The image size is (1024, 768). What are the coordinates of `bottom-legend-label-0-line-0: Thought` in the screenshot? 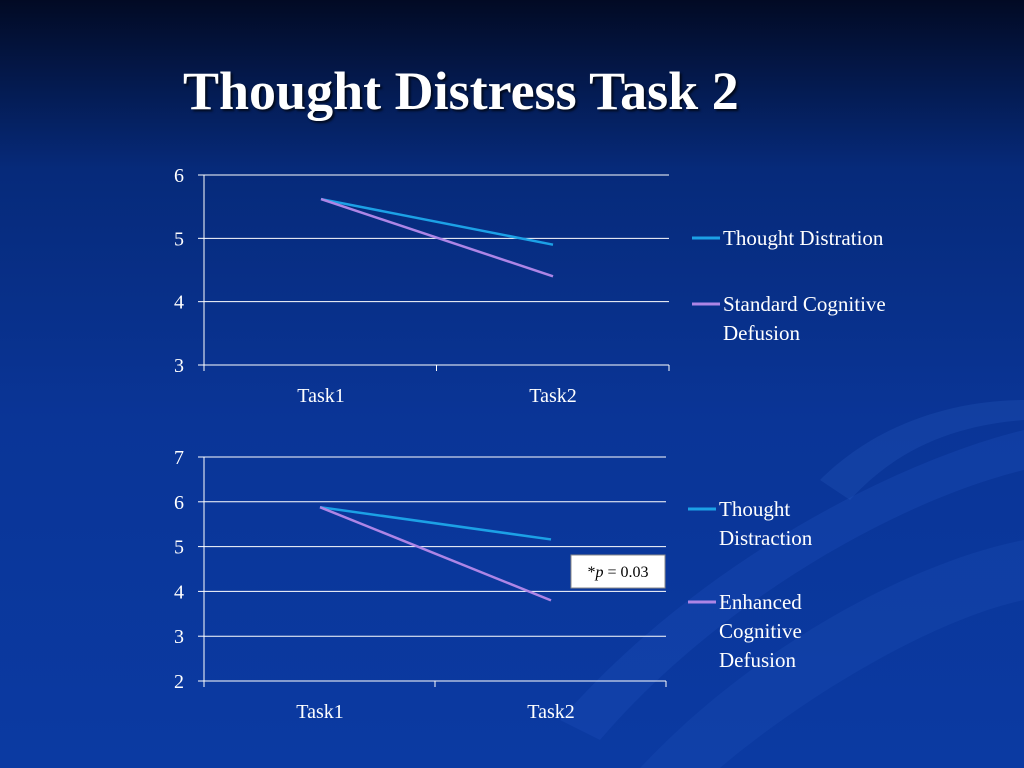 It's located at (754, 509).